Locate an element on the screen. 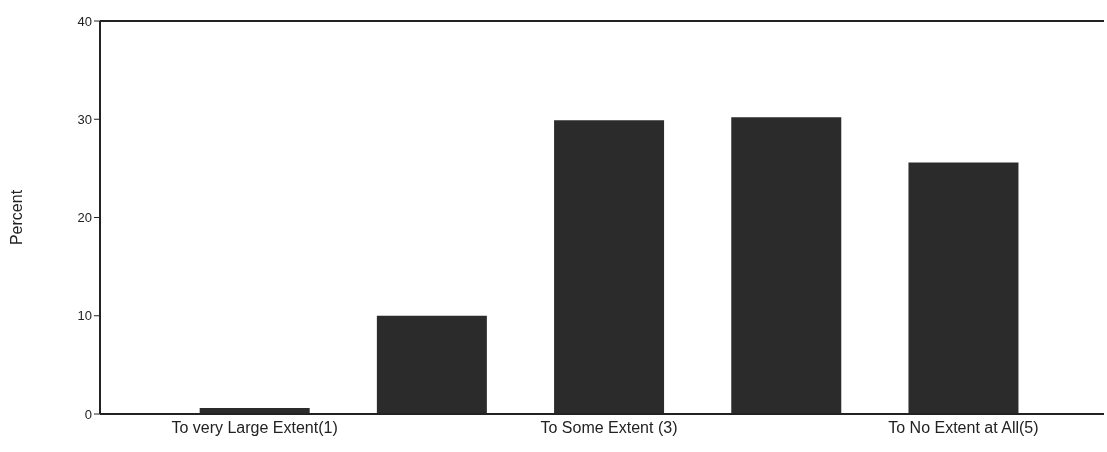 The width and height of the screenshot is (1107, 452). x-tick-label: To Some Extent (3) is located at coordinates (609, 428).